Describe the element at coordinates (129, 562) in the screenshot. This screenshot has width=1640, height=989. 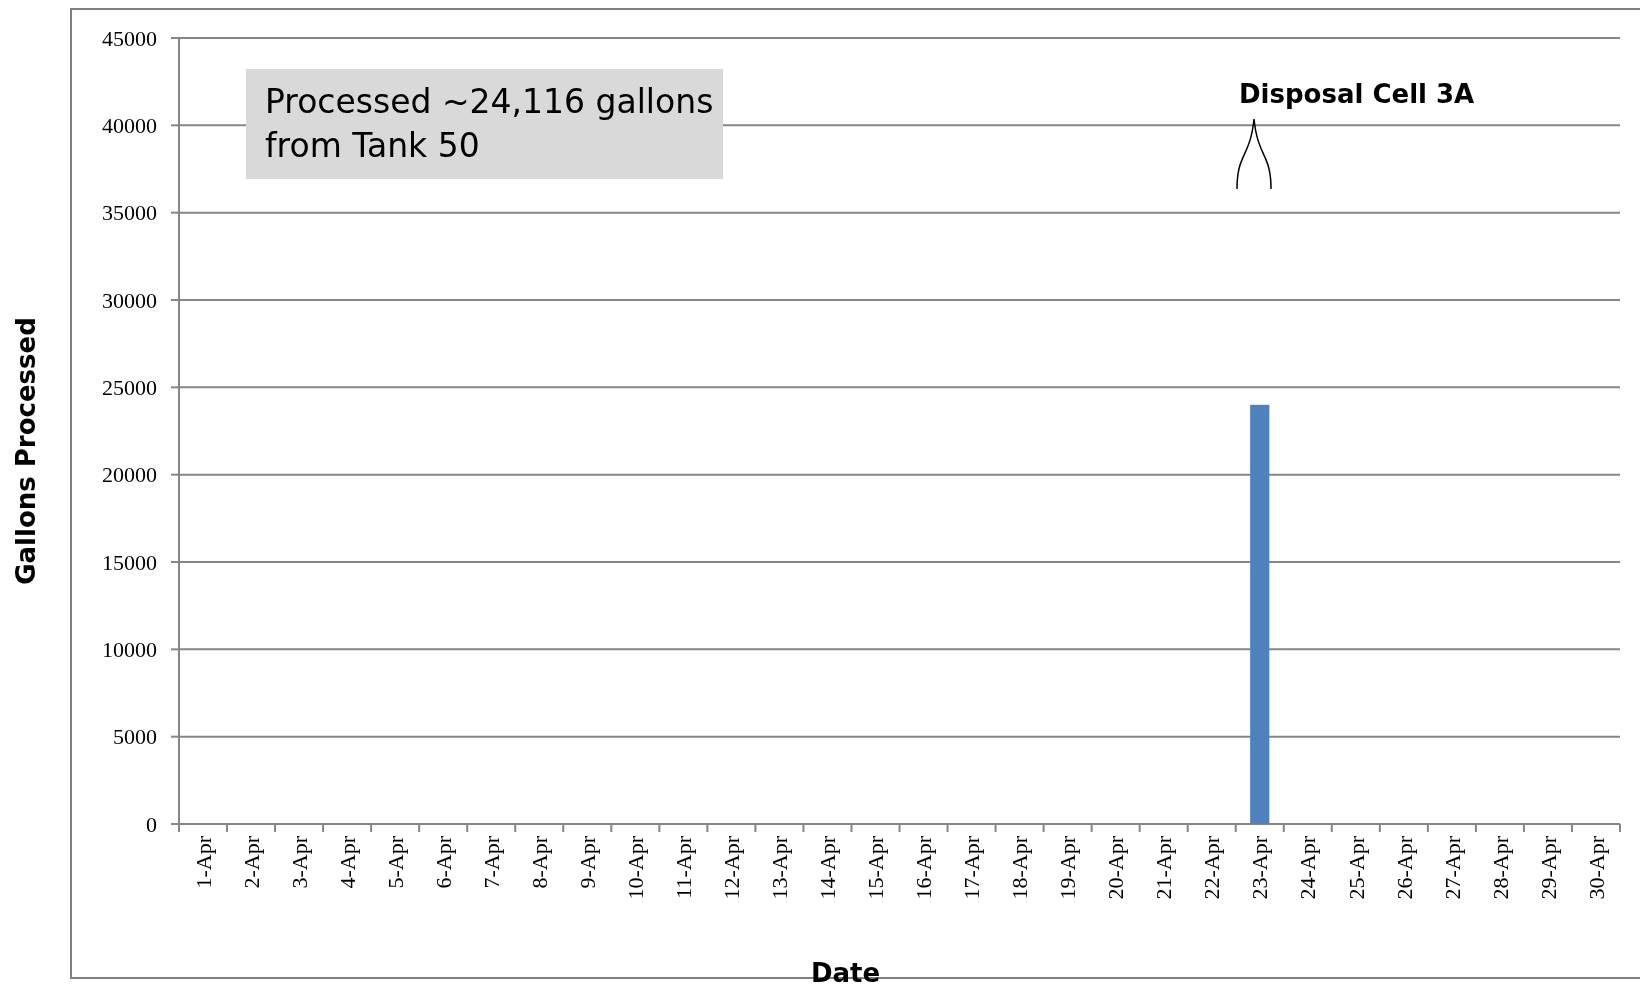
I see `y-tick-label: 15000` at that location.